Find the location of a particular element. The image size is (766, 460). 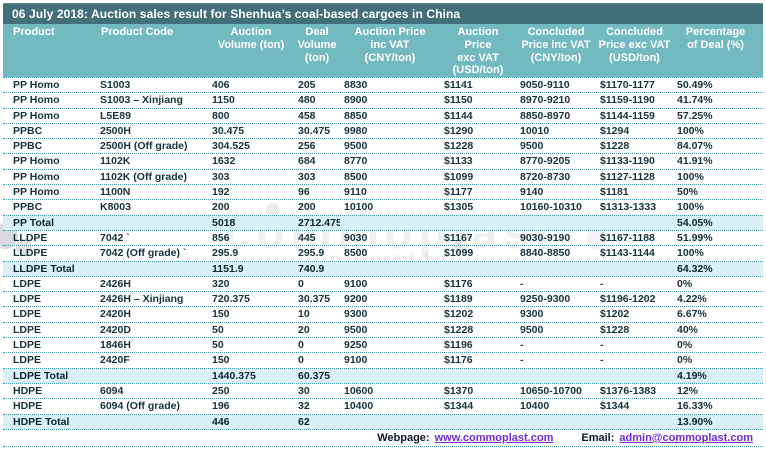

table-cell: HDPE Total is located at coordinates (41, 421).